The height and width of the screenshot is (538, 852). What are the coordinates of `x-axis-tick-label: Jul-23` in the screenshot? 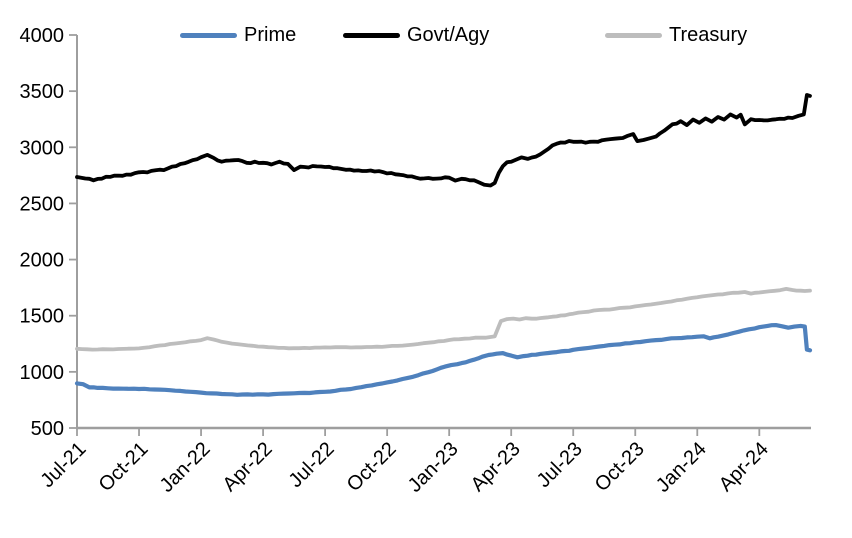 It's located at (560, 465).